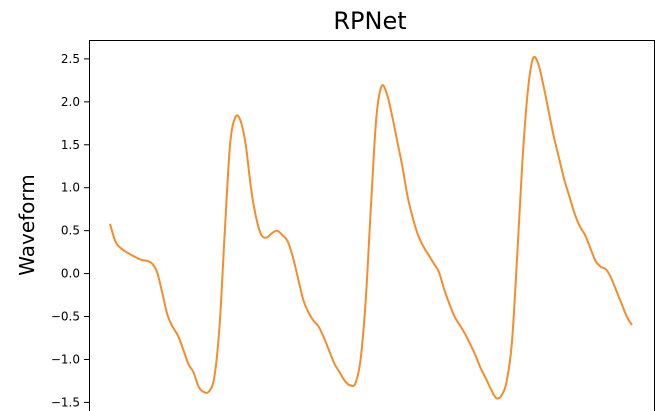 This screenshot has width=655, height=411. Describe the element at coordinates (65, 317) in the screenshot. I see `y-tick-label: −0.5` at that location.